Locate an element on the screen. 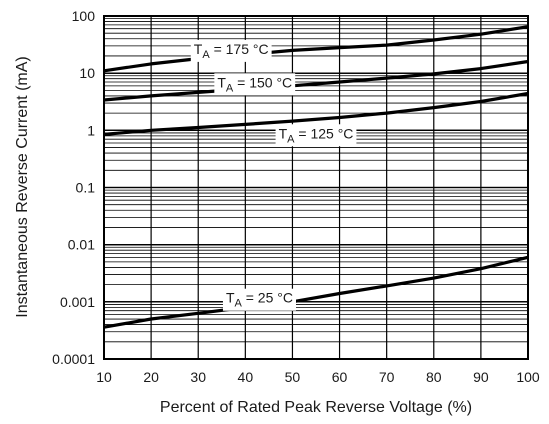 This screenshot has height=424, width=549. series-label: TA = 125 °C is located at coordinates (316, 135).